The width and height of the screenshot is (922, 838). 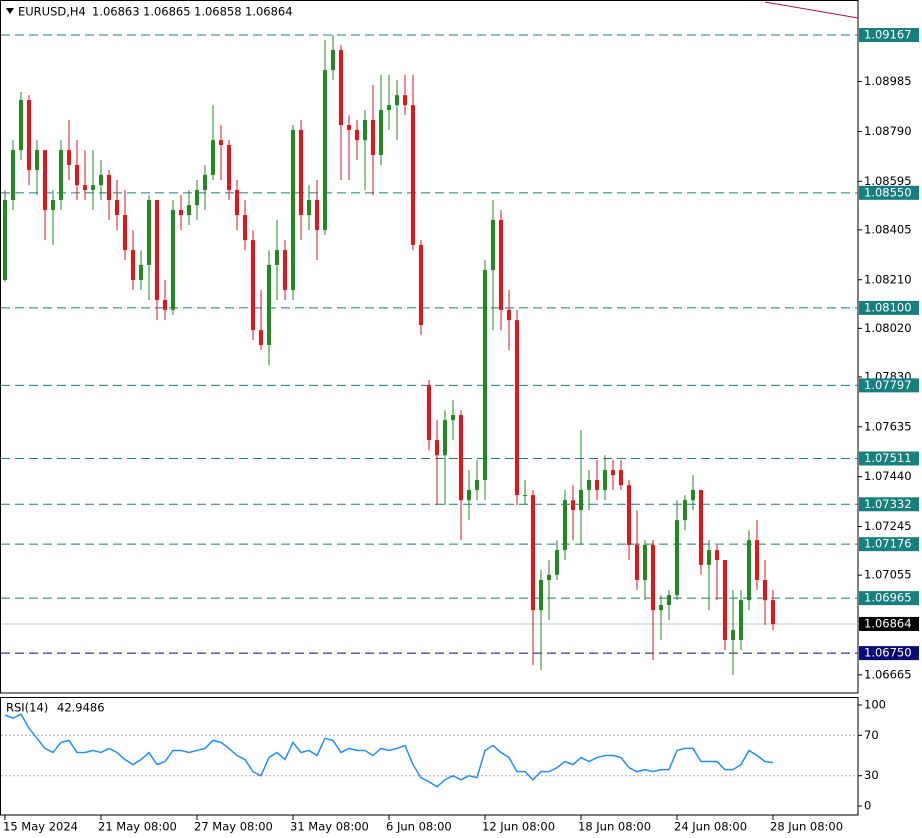 I want to click on y-tick-label: 1.07245, so click(x=888, y=526).